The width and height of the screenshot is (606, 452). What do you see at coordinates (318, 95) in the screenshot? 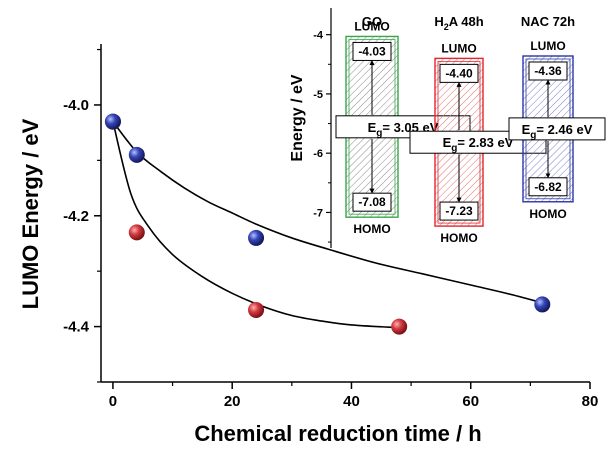
I see `inset-y-tick-label: -5` at bounding box center [318, 95].